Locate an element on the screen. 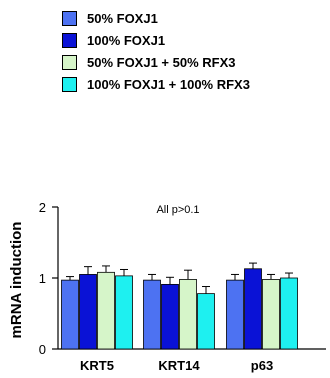 Image resolution: width=330 pixels, height=378 pixels. legend-item: 50% FOXJ1 is located at coordinates (156, 18).